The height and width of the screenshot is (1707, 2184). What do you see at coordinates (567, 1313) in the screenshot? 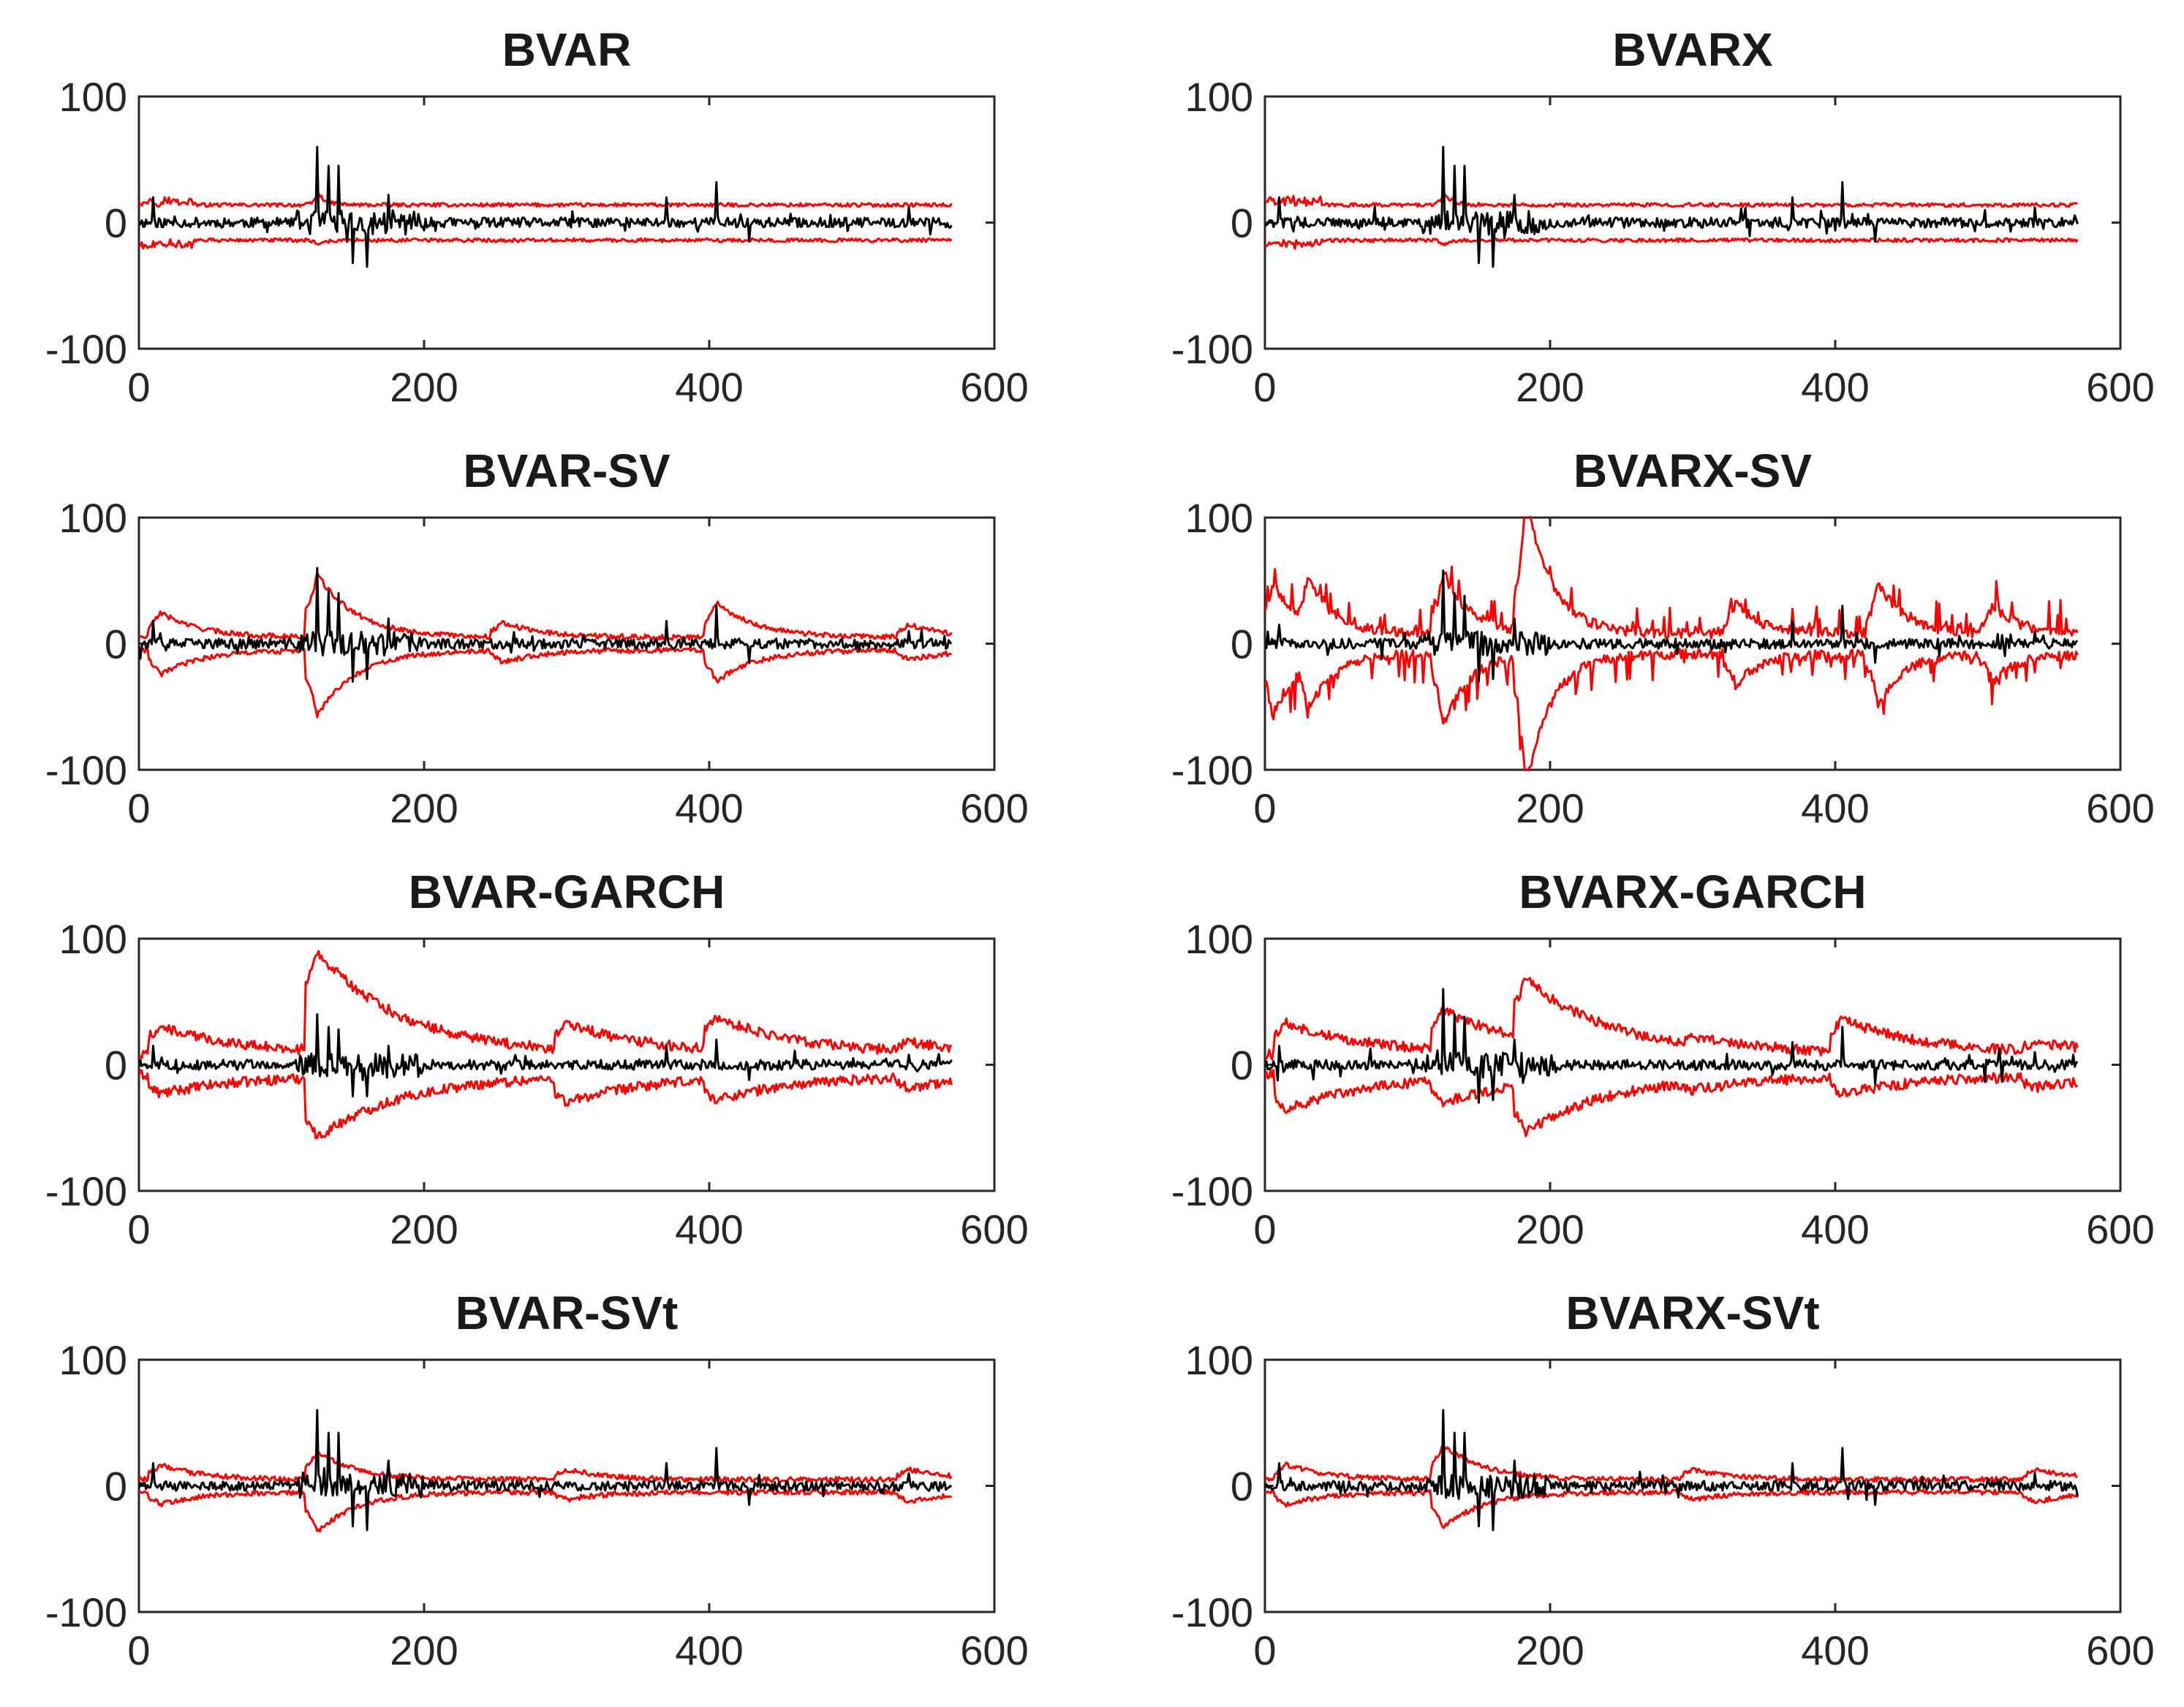
I see `panel-title: BVAR-SVt` at bounding box center [567, 1313].